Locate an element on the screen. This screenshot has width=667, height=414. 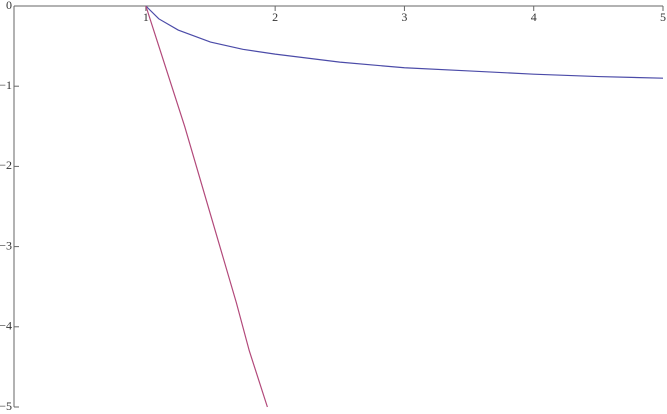
x-tick-label: 1 is located at coordinates (146, 17).